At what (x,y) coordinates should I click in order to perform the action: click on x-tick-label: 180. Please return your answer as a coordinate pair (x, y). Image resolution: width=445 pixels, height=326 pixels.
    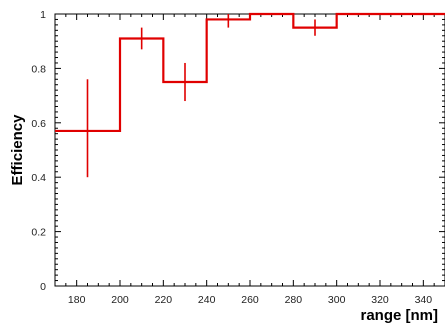
    Looking at the image, I should click on (77, 300).